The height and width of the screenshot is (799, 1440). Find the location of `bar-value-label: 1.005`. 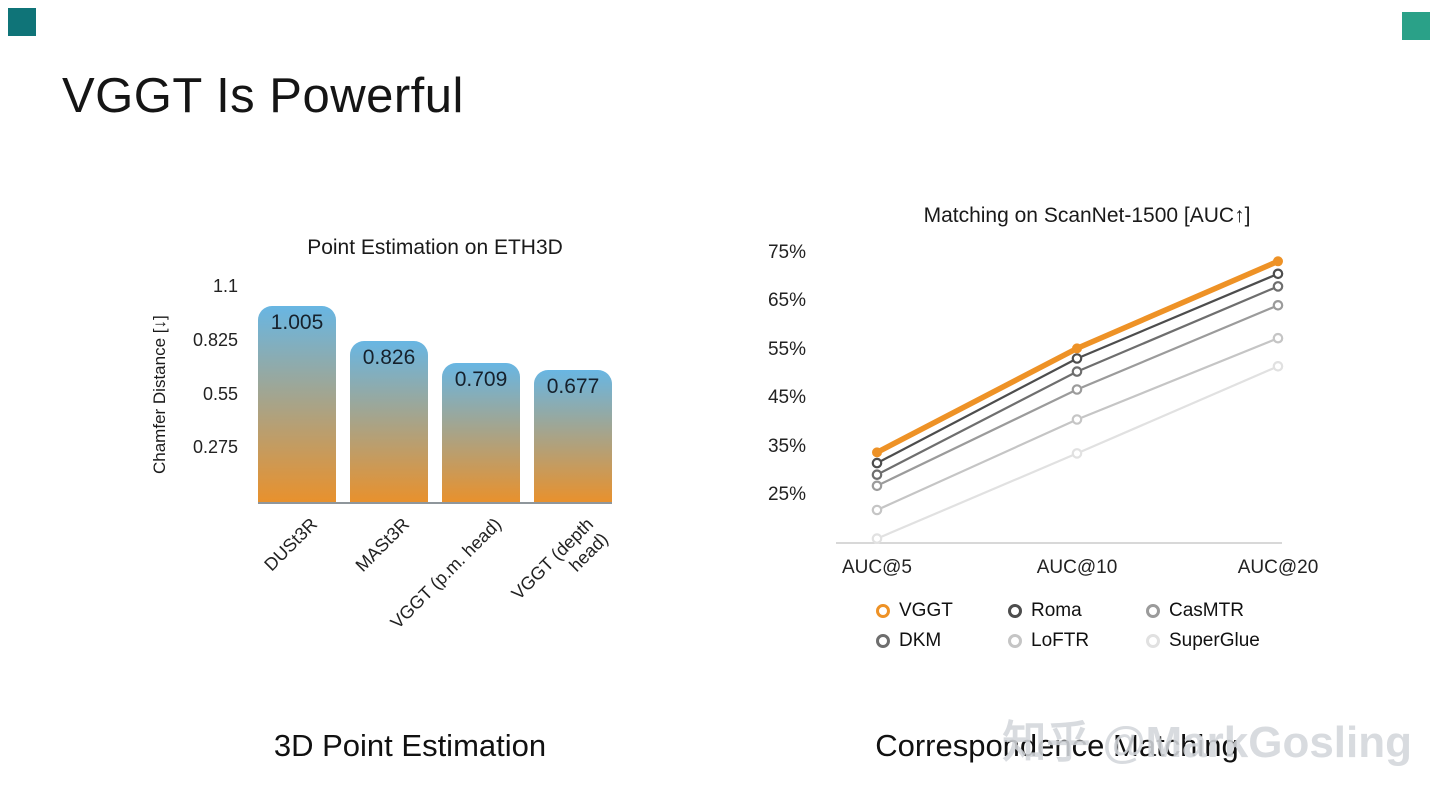

bar-value-label: 1.005 is located at coordinates (297, 322).